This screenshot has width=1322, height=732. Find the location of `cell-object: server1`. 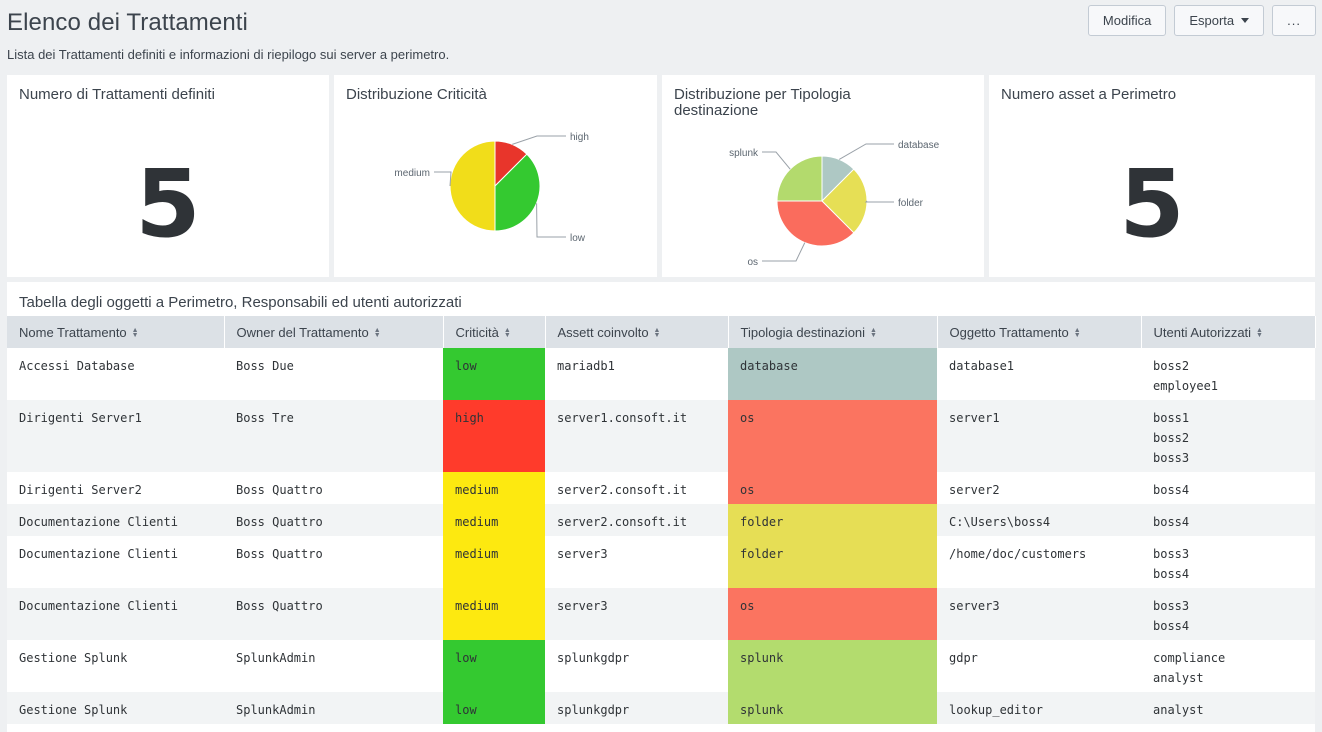

cell-object: server1 is located at coordinates (1039, 436).